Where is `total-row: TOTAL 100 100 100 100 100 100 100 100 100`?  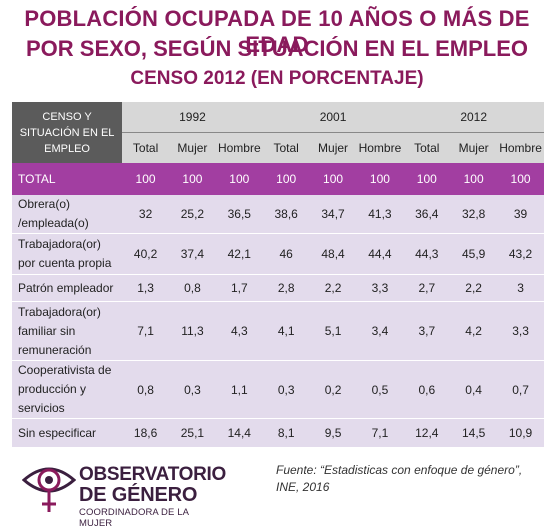 total-row: TOTAL 100 100 100 100 100 100 100 100 100 is located at coordinates (278, 179).